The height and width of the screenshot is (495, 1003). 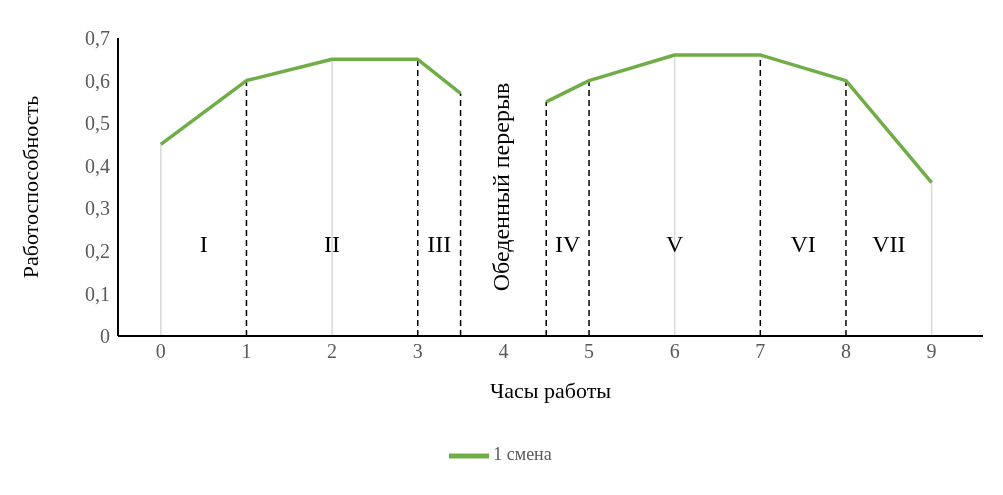 What do you see at coordinates (97, 293) in the screenshot?
I see `y-tick-label: 0,1` at bounding box center [97, 293].